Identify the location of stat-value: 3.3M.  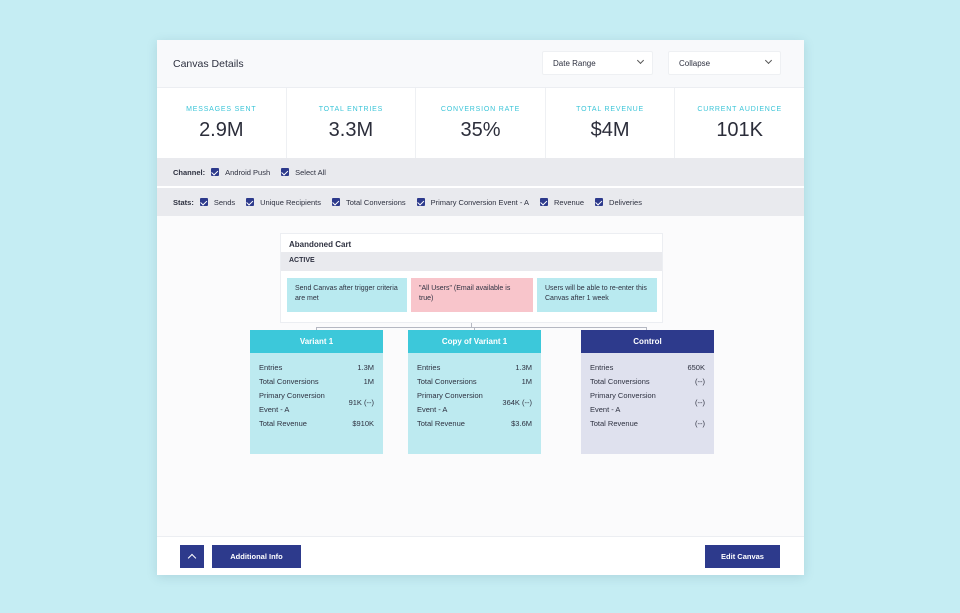
(351, 130).